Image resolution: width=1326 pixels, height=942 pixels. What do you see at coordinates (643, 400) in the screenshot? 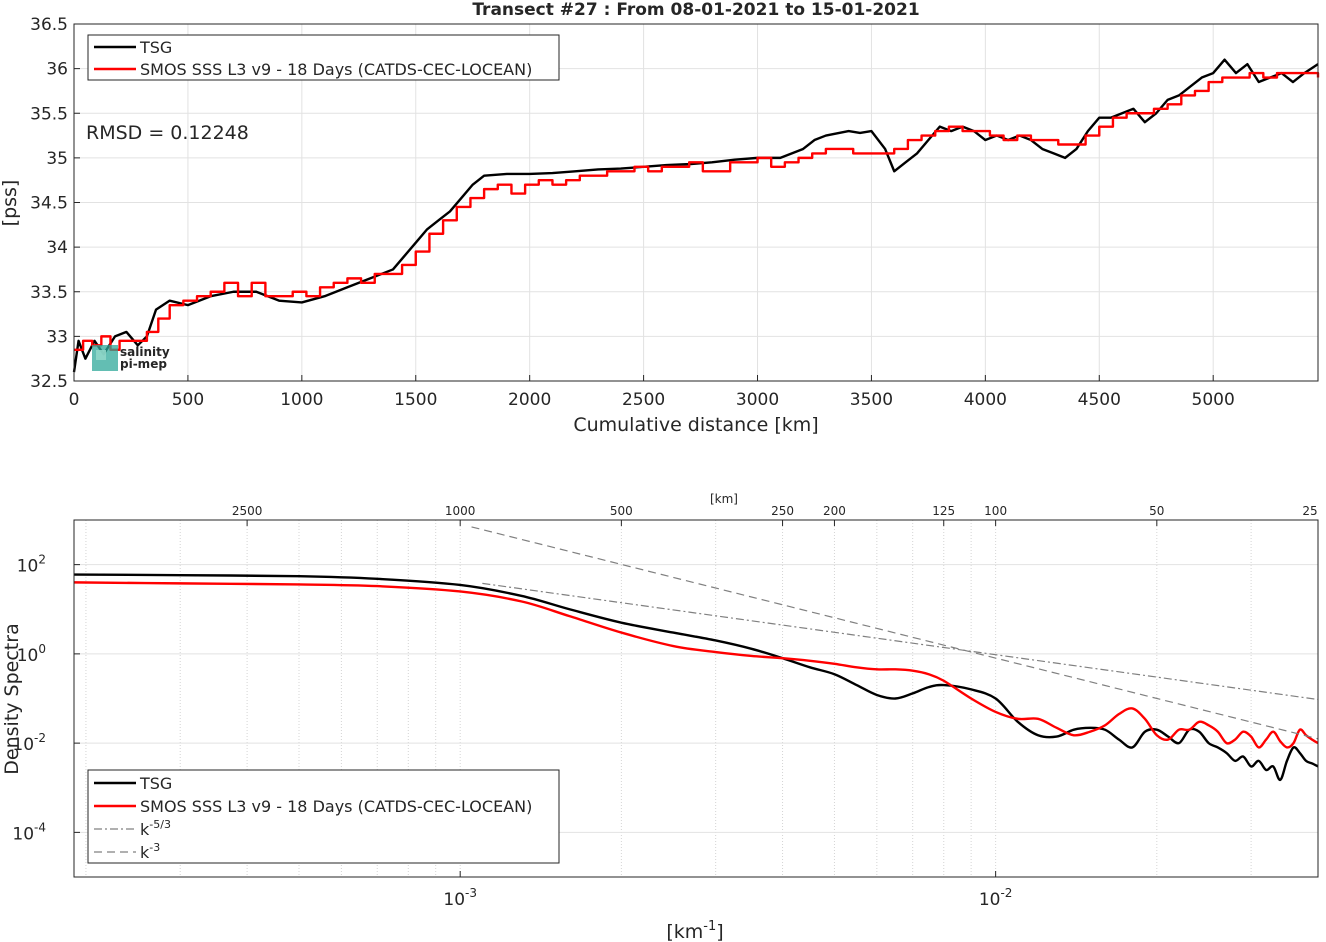
I see `top-x-tick-label: 2500` at bounding box center [643, 400].